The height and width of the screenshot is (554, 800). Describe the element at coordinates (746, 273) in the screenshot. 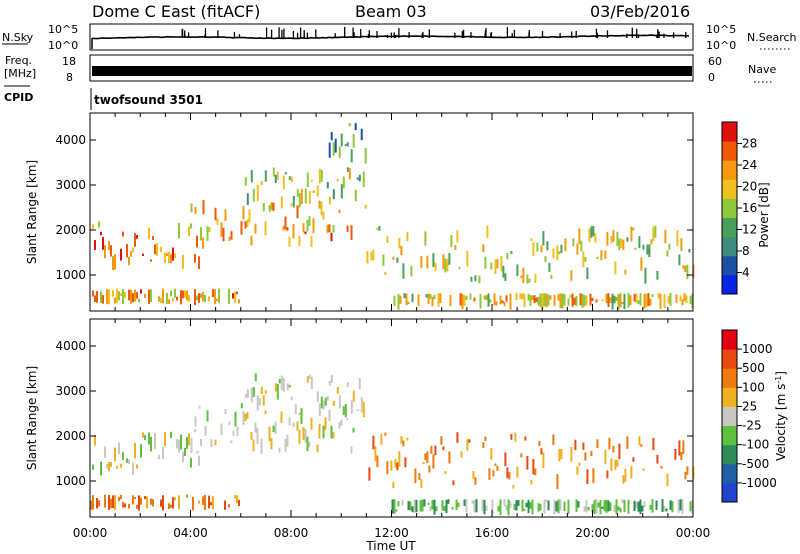

I see `colorbar-tick-label: 4` at that location.